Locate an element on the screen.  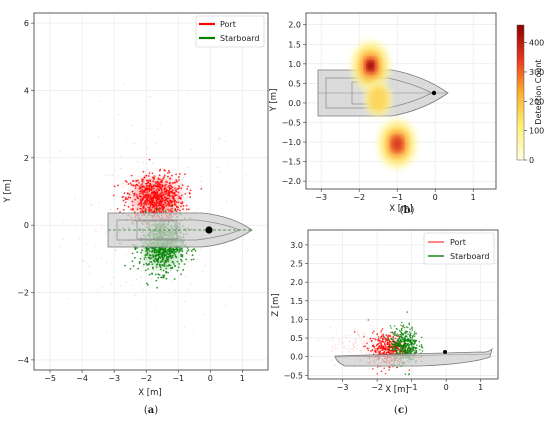
colorbar-ticks: 0 100 200 300 400 is located at coordinates (534, 102).